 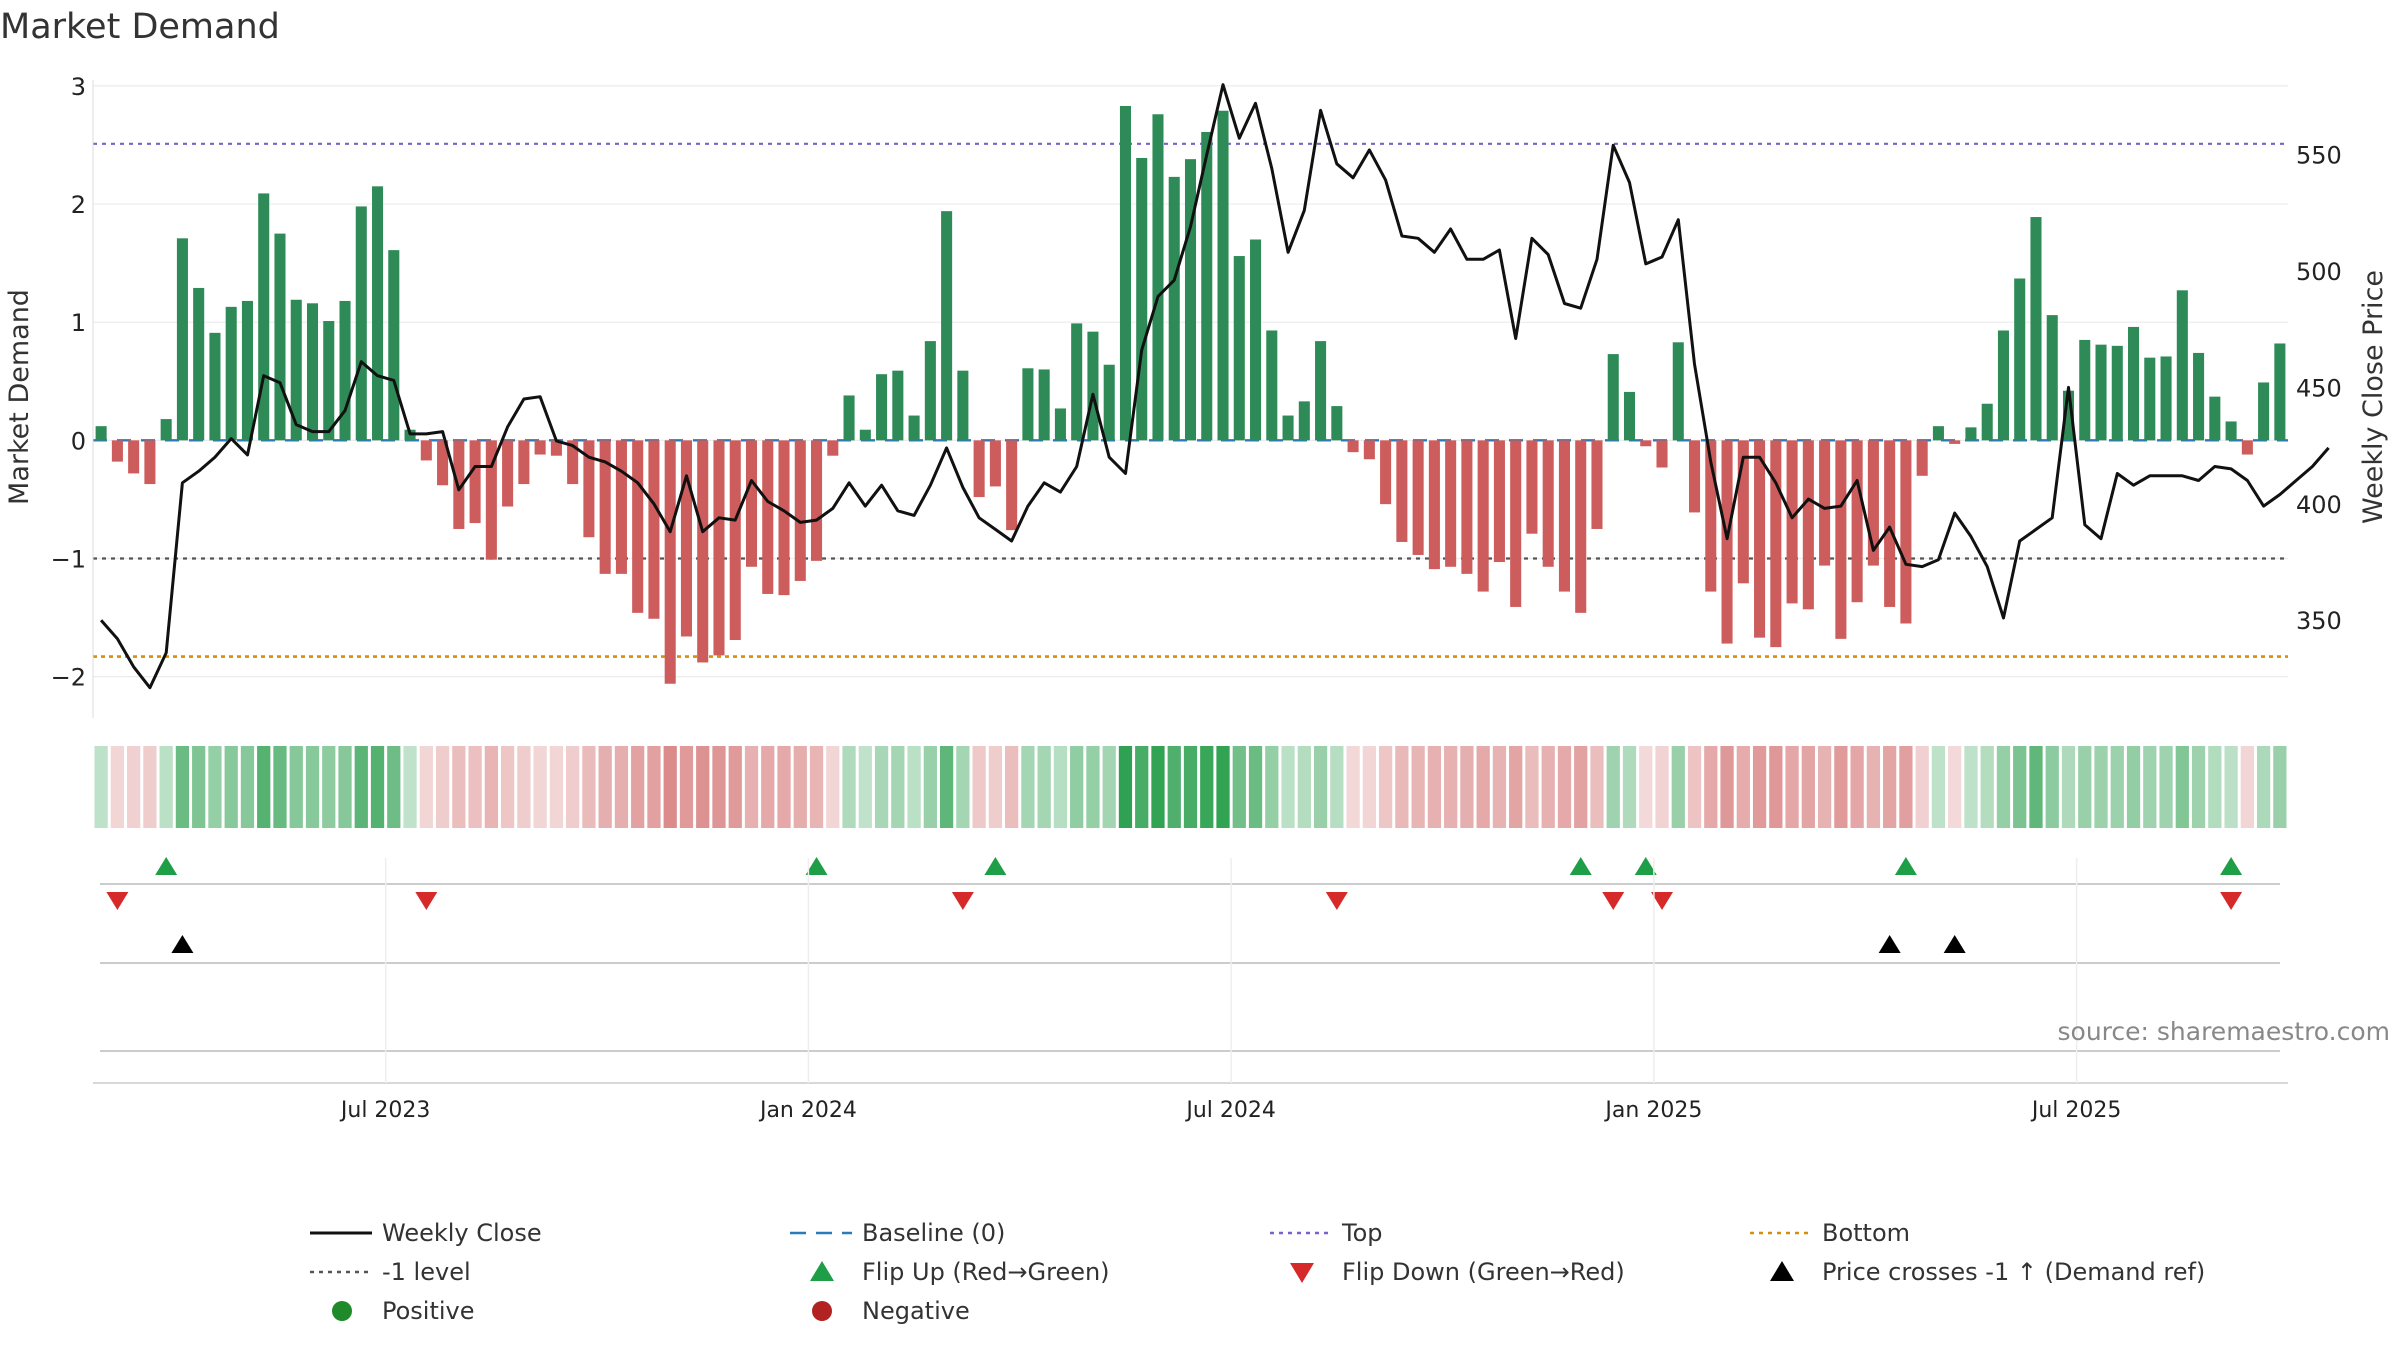 What do you see at coordinates (2013, 1272) in the screenshot?
I see `legend-label: Price crosses -1 ↑ (Demand ref)` at bounding box center [2013, 1272].